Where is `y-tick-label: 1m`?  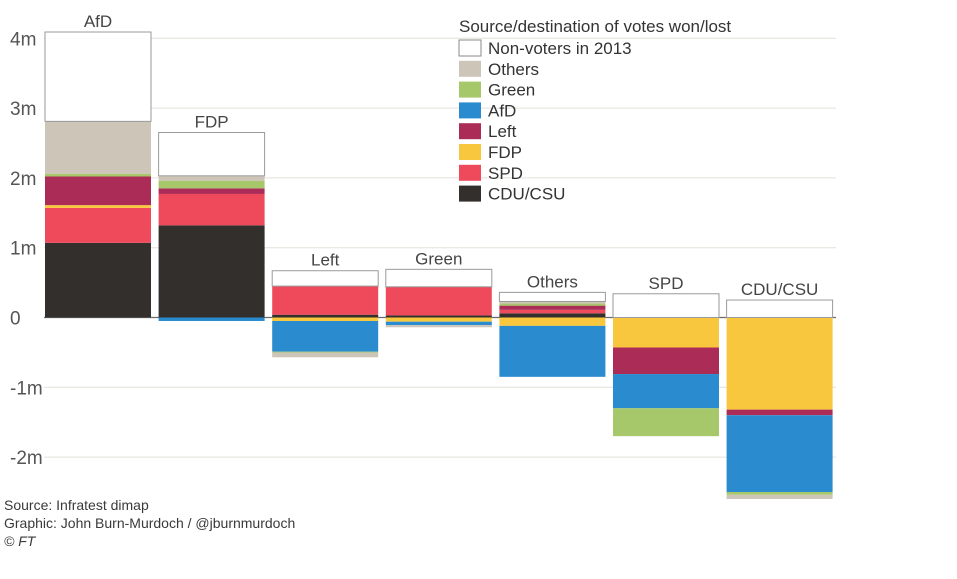
y-tick-label: 1m is located at coordinates (23, 249).